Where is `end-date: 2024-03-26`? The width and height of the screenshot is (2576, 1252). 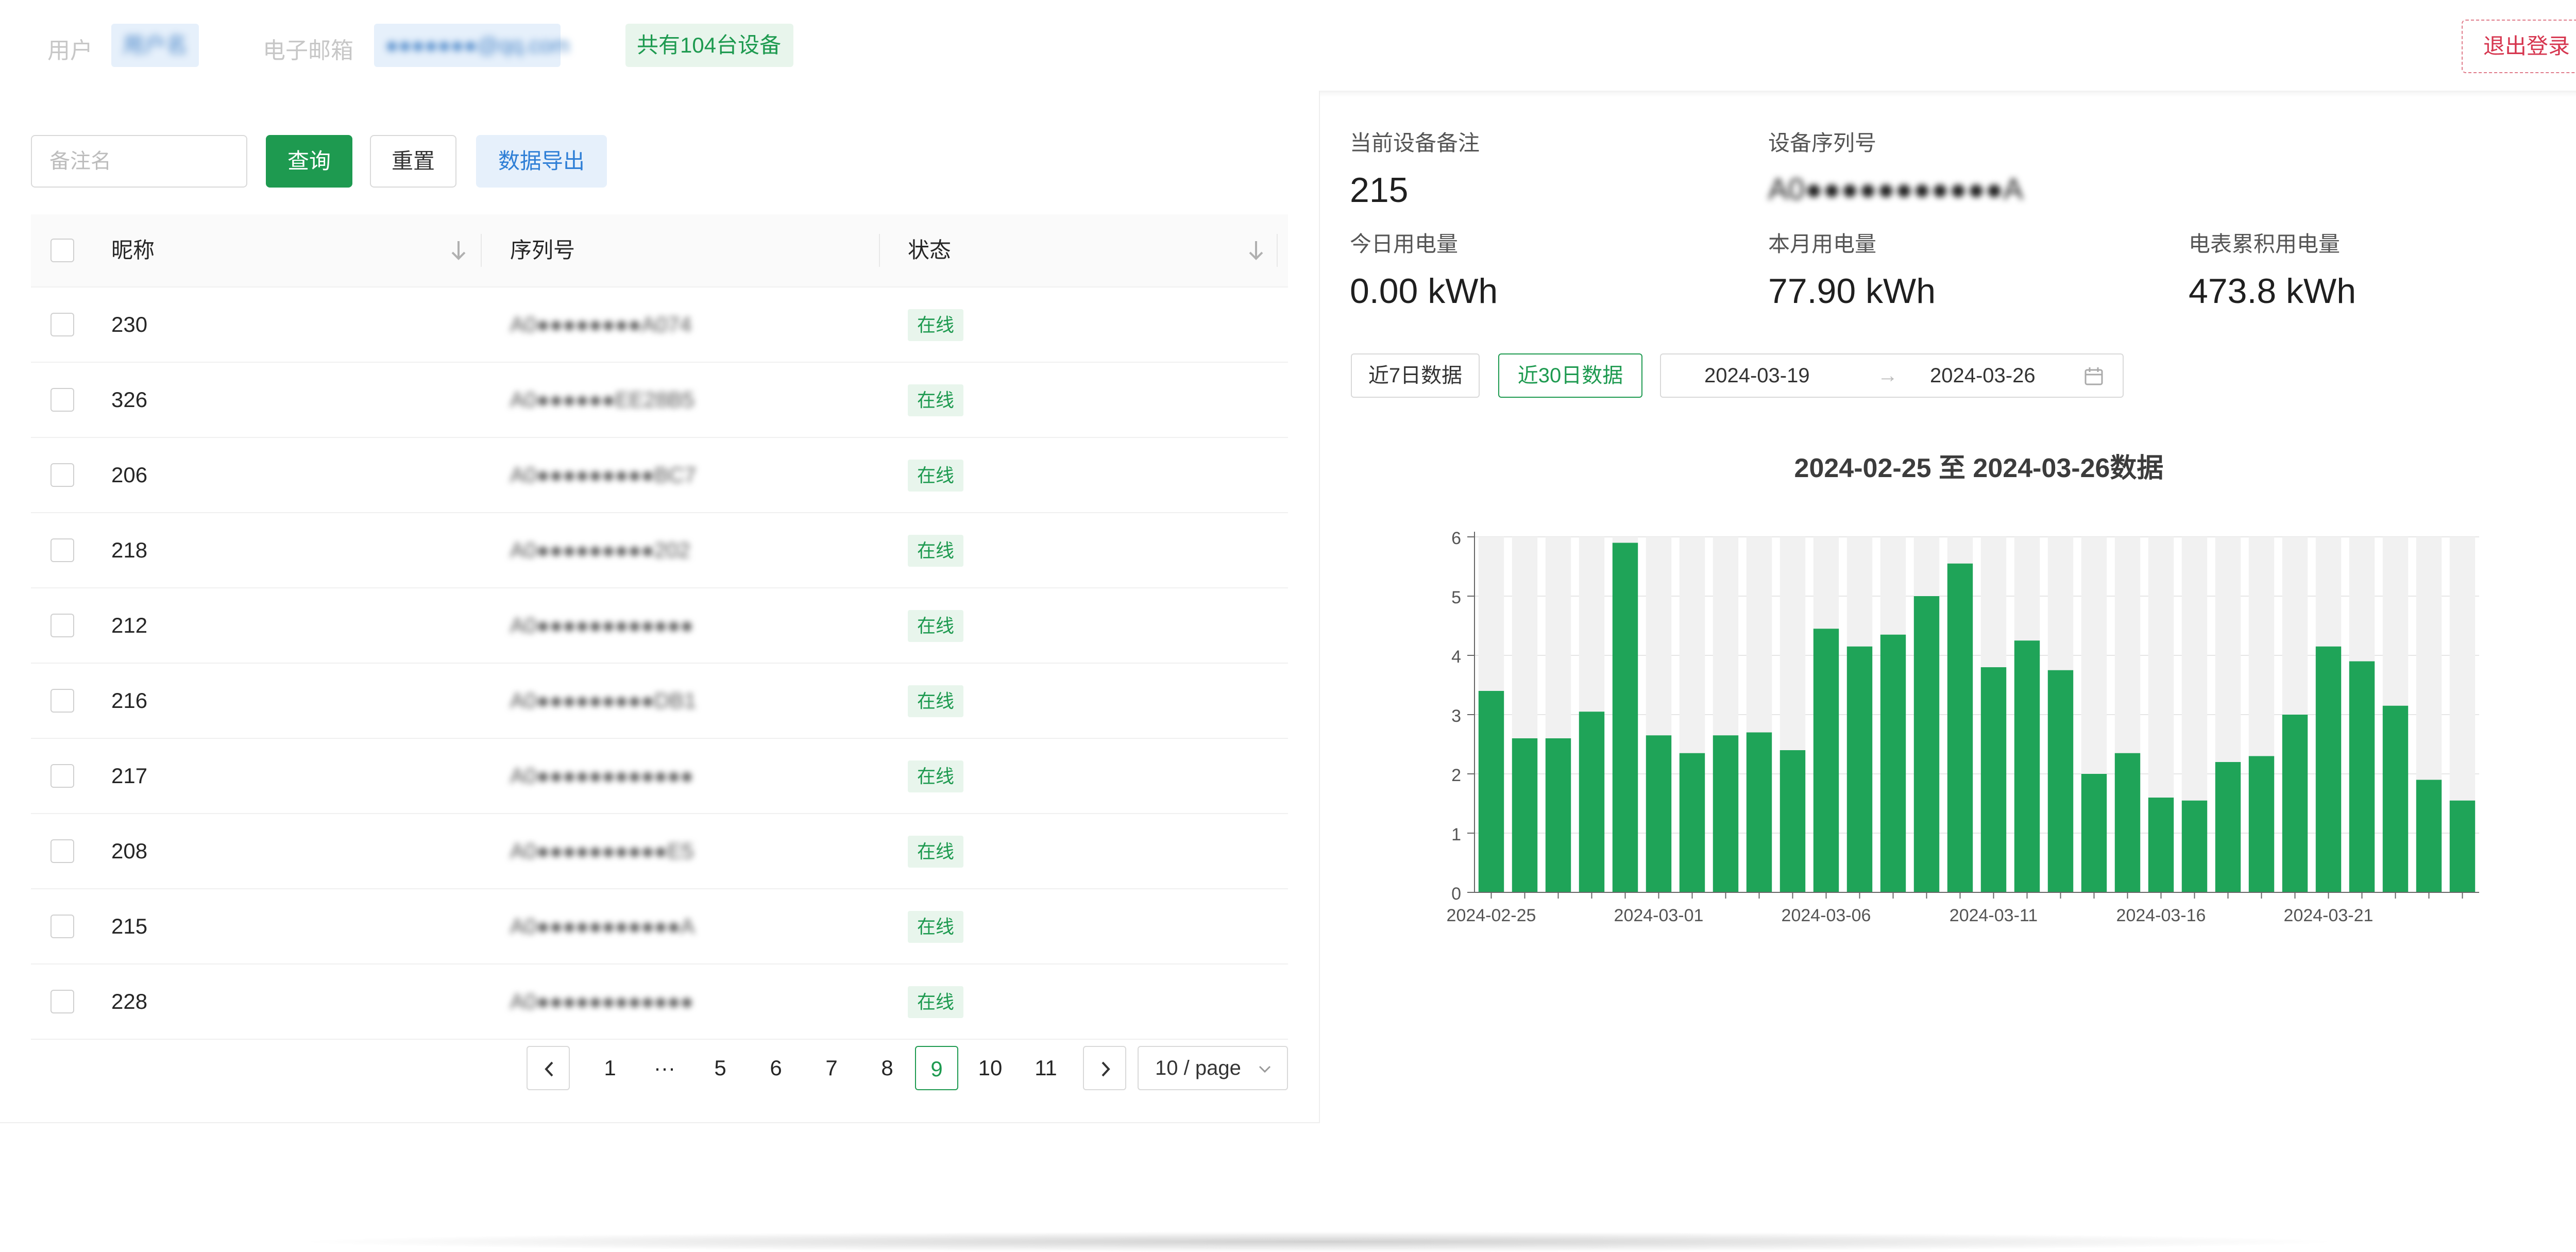 end-date: 2024-03-26 is located at coordinates (1983, 375).